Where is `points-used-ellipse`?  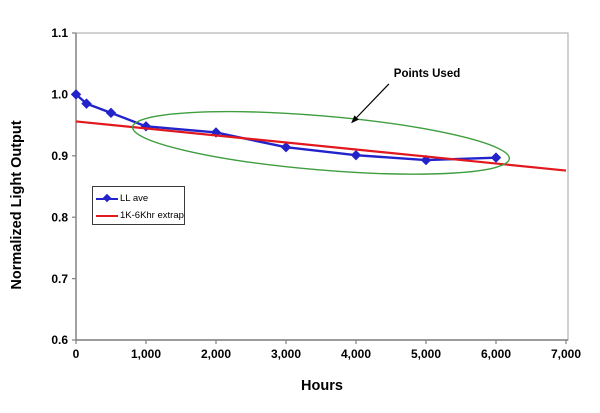
points-used-ellipse is located at coordinates (321, 142).